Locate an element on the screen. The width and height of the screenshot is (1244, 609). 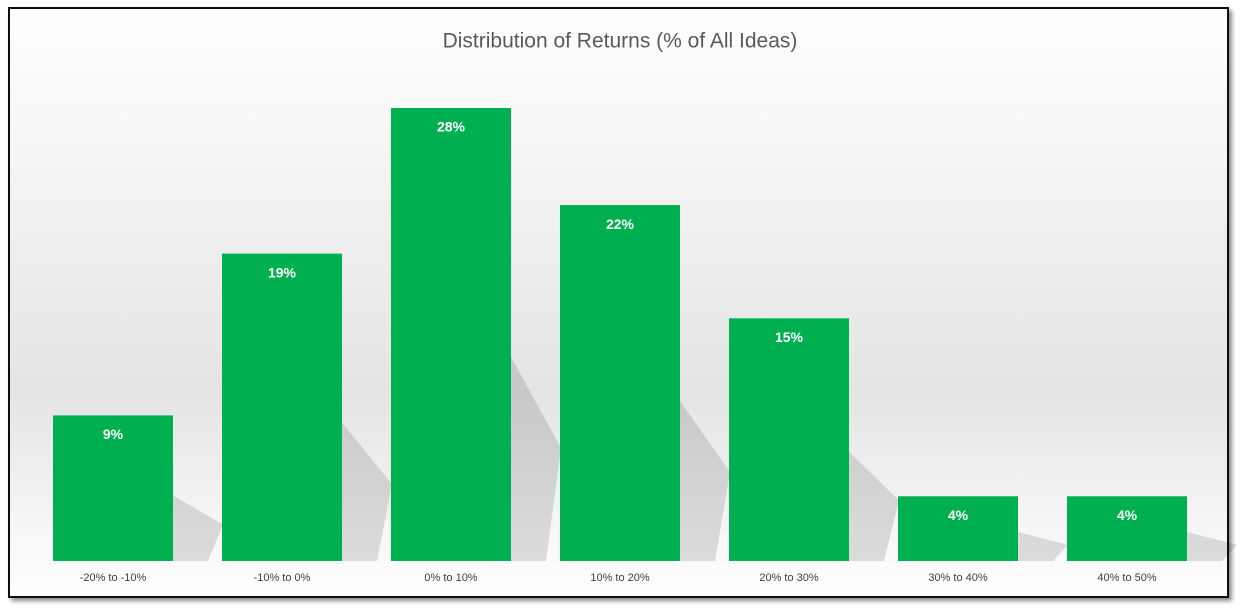
x-tick-label: 20% to 30% is located at coordinates (789, 578).